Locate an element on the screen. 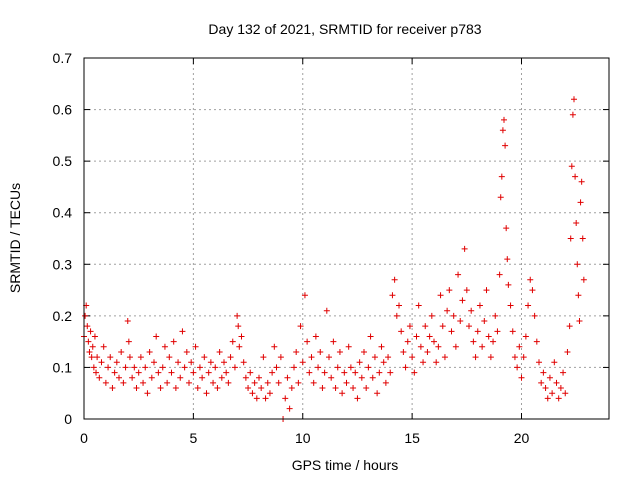 The width and height of the screenshot is (640, 480). x-tick-label: 5 is located at coordinates (193, 438).